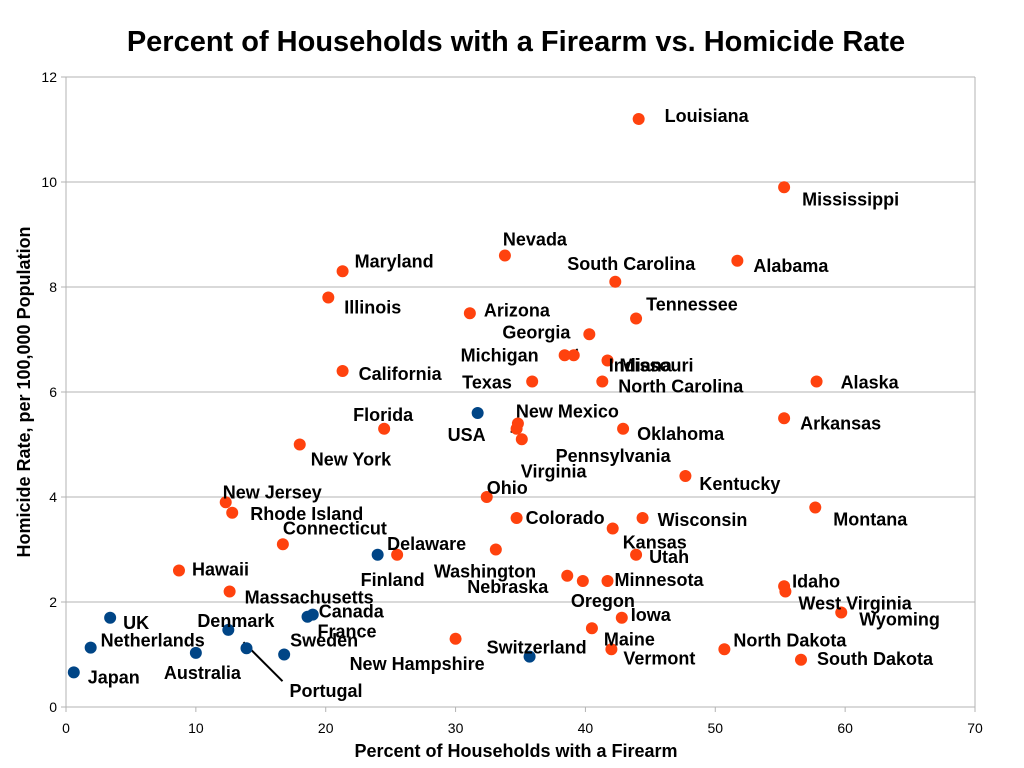  Describe the element at coordinates (515, 751) in the screenshot. I see `x-axis-title: Percent of Households with a Firearm` at that location.